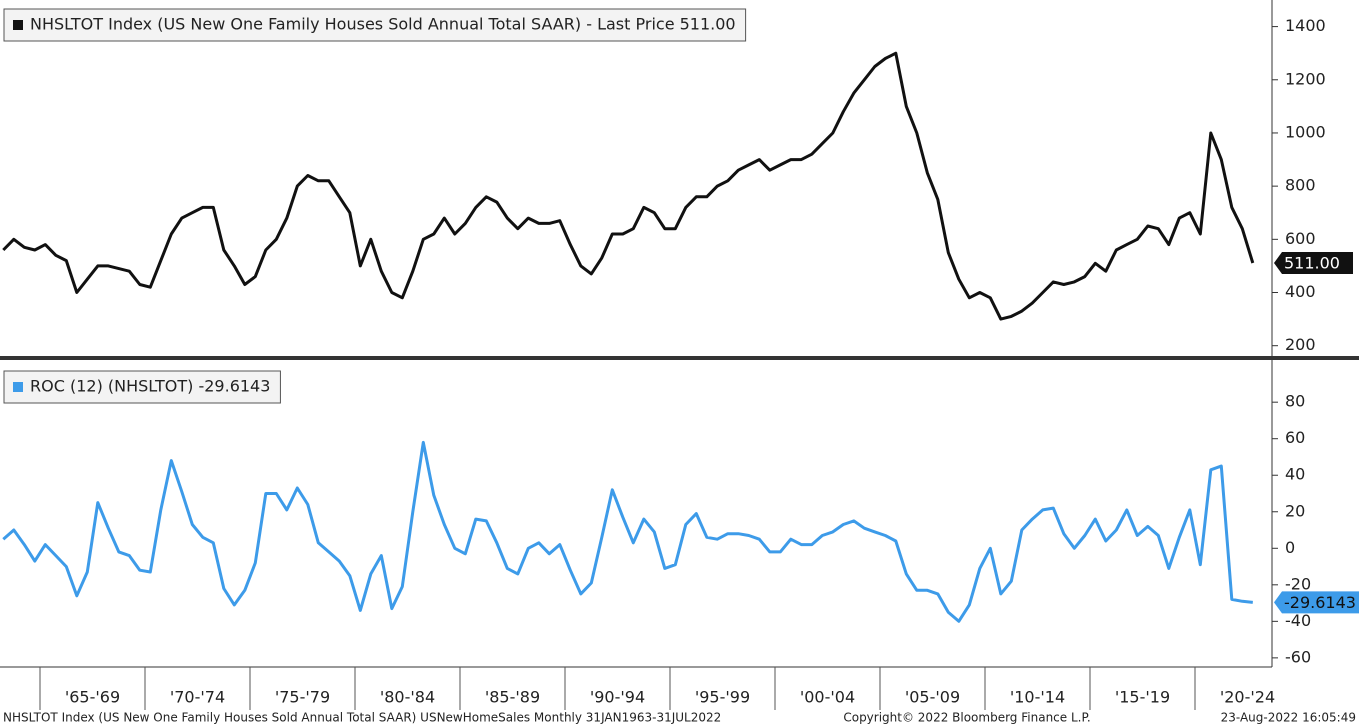  What do you see at coordinates (1300, 291) in the screenshot?
I see `y-tick-label: 400` at bounding box center [1300, 291].